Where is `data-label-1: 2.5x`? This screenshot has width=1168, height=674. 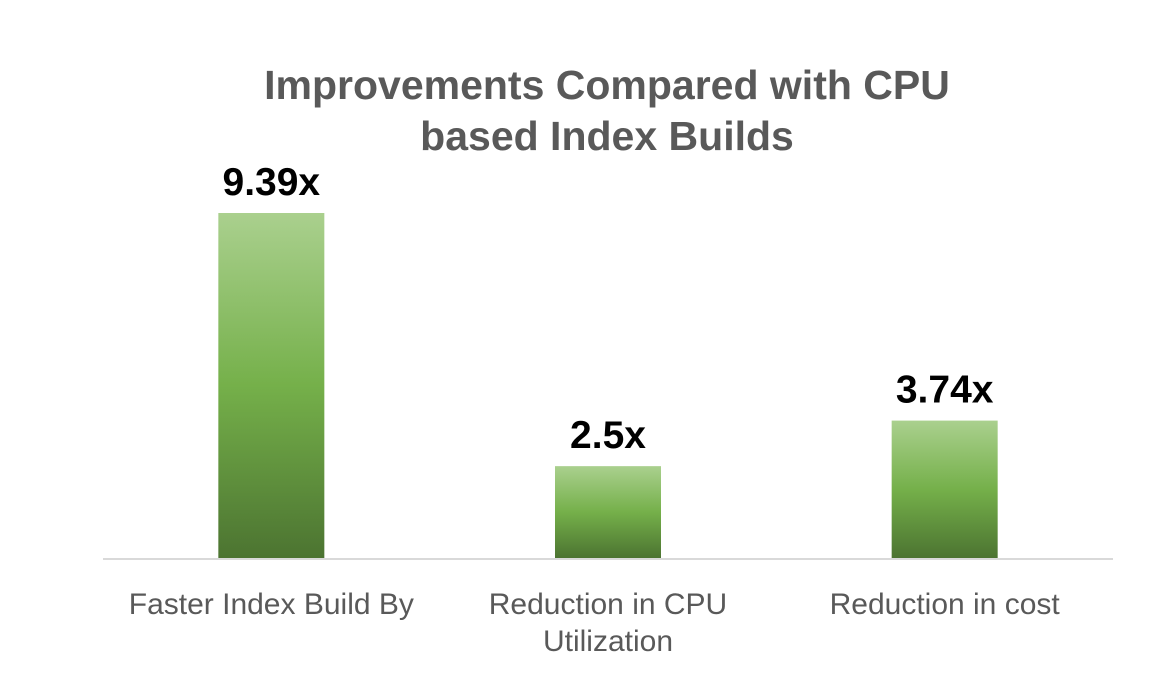 data-label-1: 2.5x is located at coordinates (608, 435).